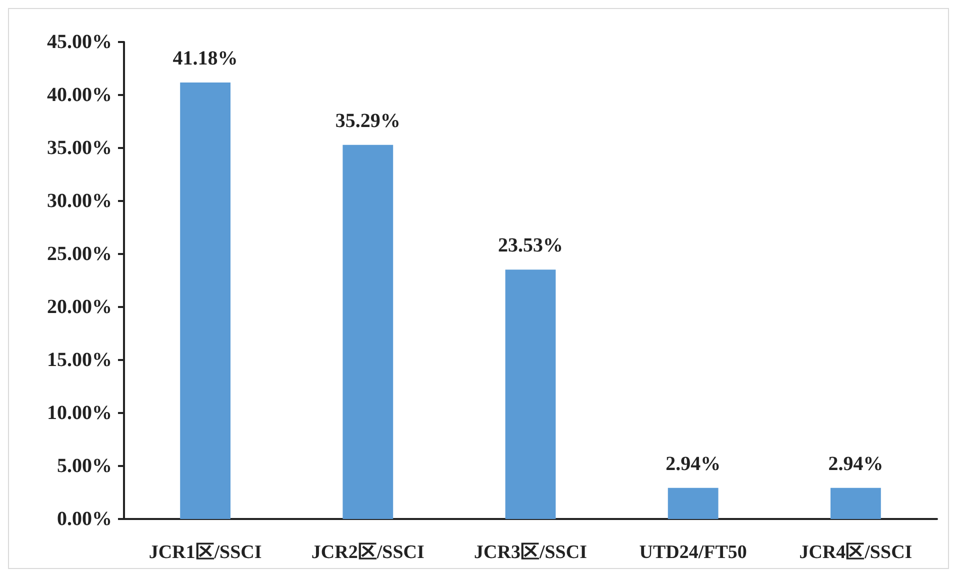 The height and width of the screenshot is (581, 957). Describe the element at coordinates (693, 552) in the screenshot. I see `x-tick-label: UTD24/FT50` at that location.